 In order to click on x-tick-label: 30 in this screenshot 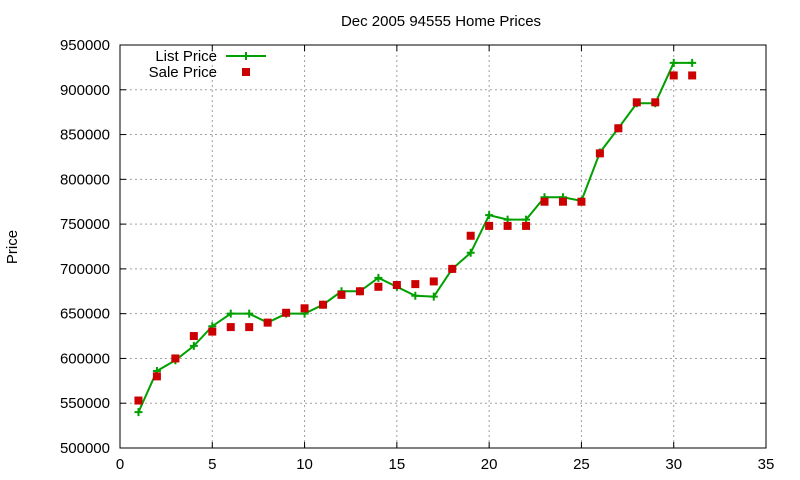, I will do `click(673, 464)`.